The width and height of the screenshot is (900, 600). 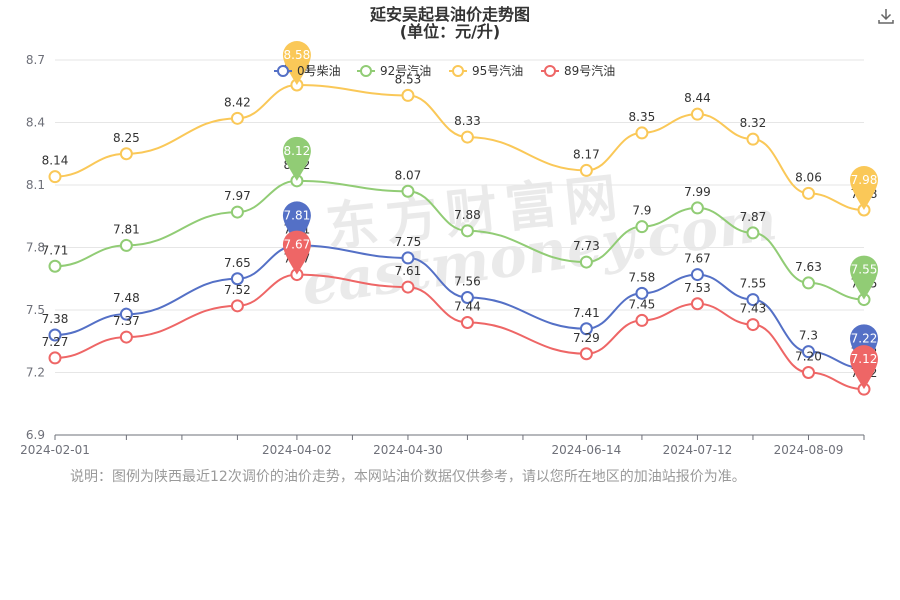 What do you see at coordinates (408, 175) in the screenshot?
I see `data-label: 8.07` at bounding box center [408, 175].